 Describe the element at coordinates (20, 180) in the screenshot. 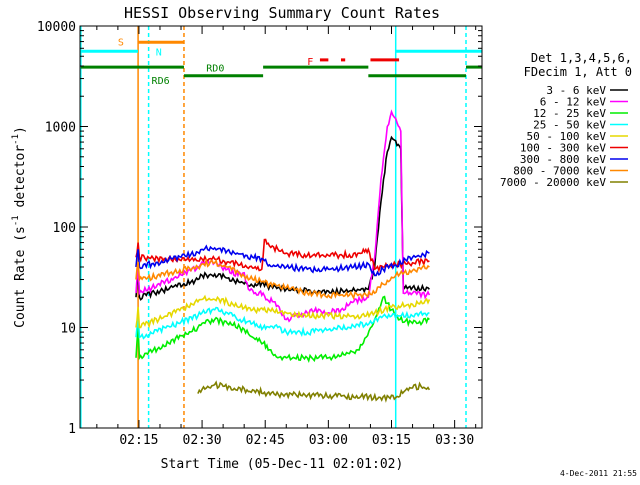

I see `y-axis-label-mid: detector` at that location.